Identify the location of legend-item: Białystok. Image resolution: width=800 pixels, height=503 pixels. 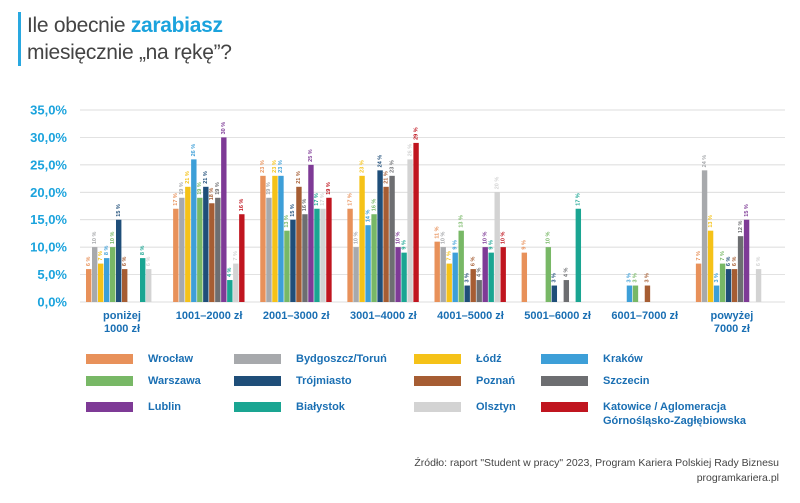
(289, 407).